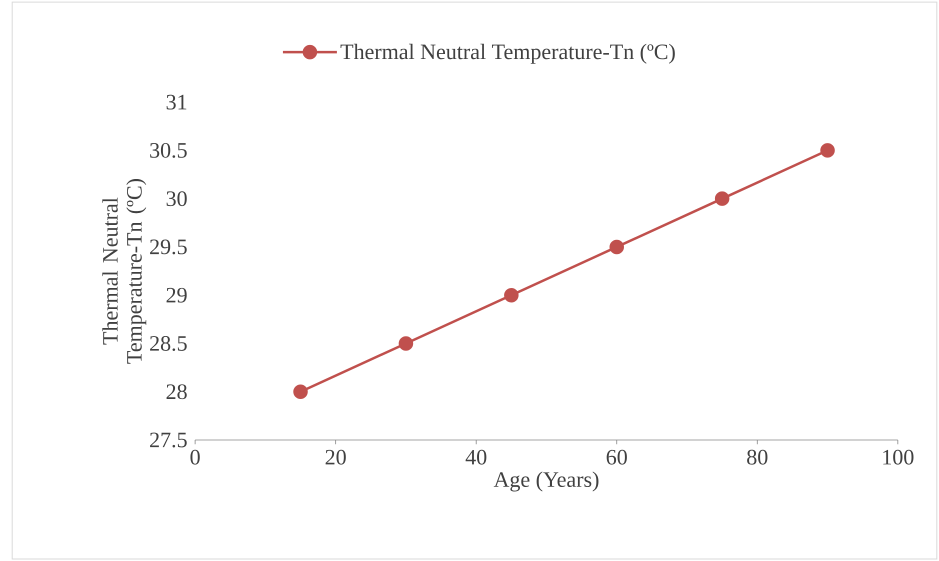 The image size is (939, 561). What do you see at coordinates (168, 343) in the screenshot?
I see `y-tick-label: 28.5` at bounding box center [168, 343].